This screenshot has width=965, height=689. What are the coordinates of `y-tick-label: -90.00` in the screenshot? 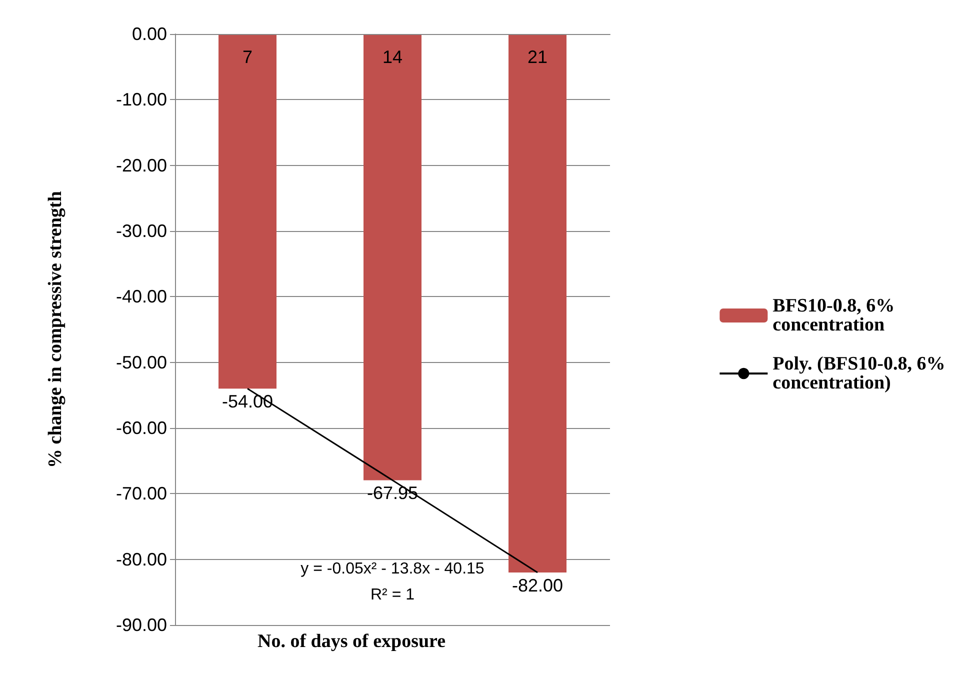 It's located at (141, 625).